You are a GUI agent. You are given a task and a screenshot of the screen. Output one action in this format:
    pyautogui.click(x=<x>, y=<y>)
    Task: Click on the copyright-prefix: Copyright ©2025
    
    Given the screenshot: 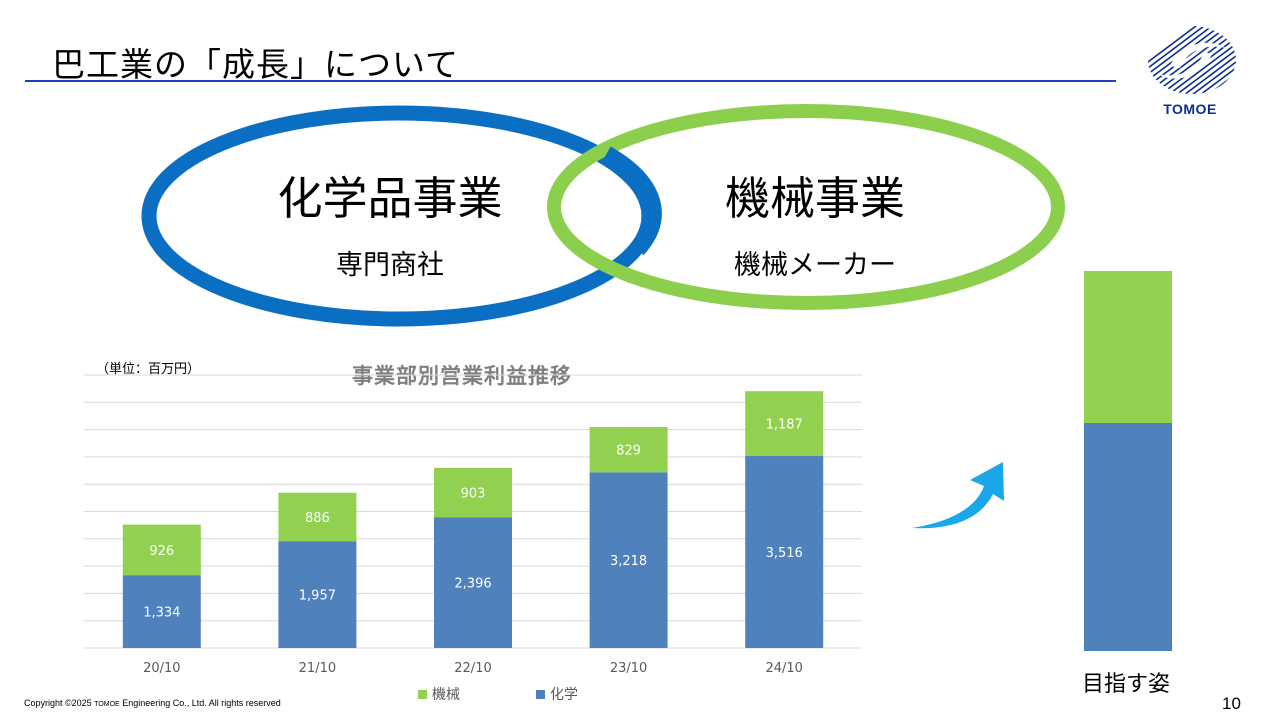 What is the action you would take?
    pyautogui.click(x=59, y=703)
    